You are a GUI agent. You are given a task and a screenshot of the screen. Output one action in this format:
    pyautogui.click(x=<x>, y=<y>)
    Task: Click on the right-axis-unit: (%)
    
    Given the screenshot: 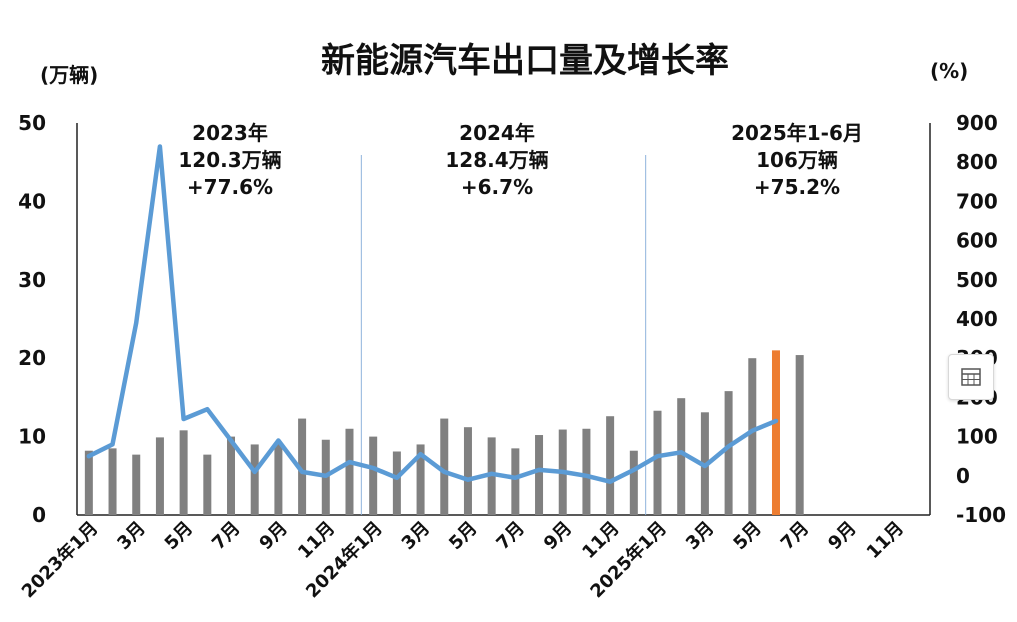 What is the action you would take?
    pyautogui.click(x=949, y=71)
    